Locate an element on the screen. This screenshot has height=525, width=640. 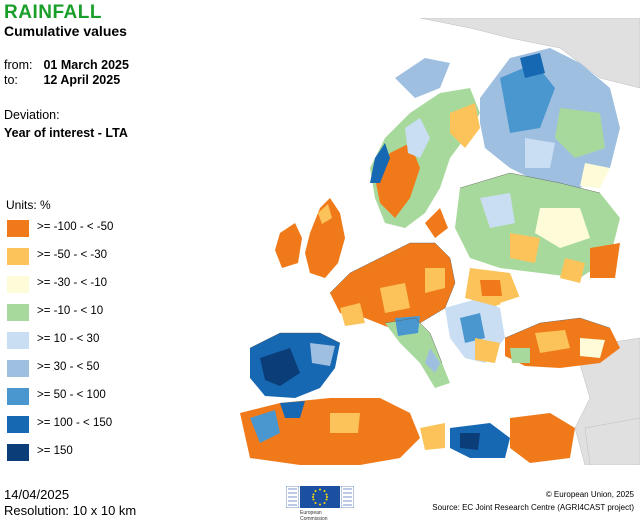
to-value: 12 April 2025 is located at coordinates (82, 80).